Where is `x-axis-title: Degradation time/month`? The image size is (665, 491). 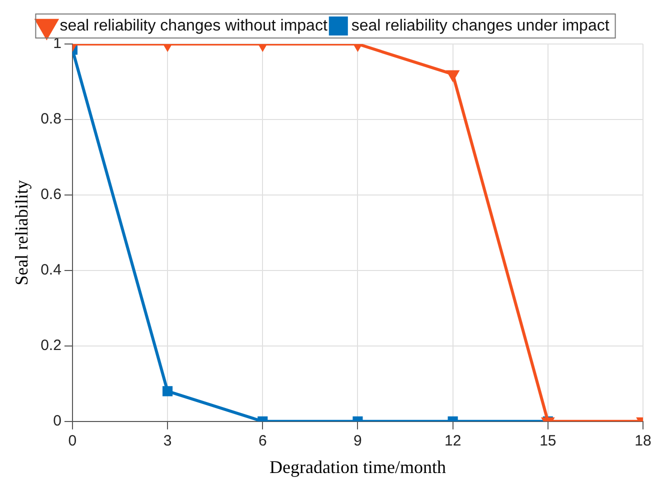 x-axis-title: Degradation time/month is located at coordinates (357, 466).